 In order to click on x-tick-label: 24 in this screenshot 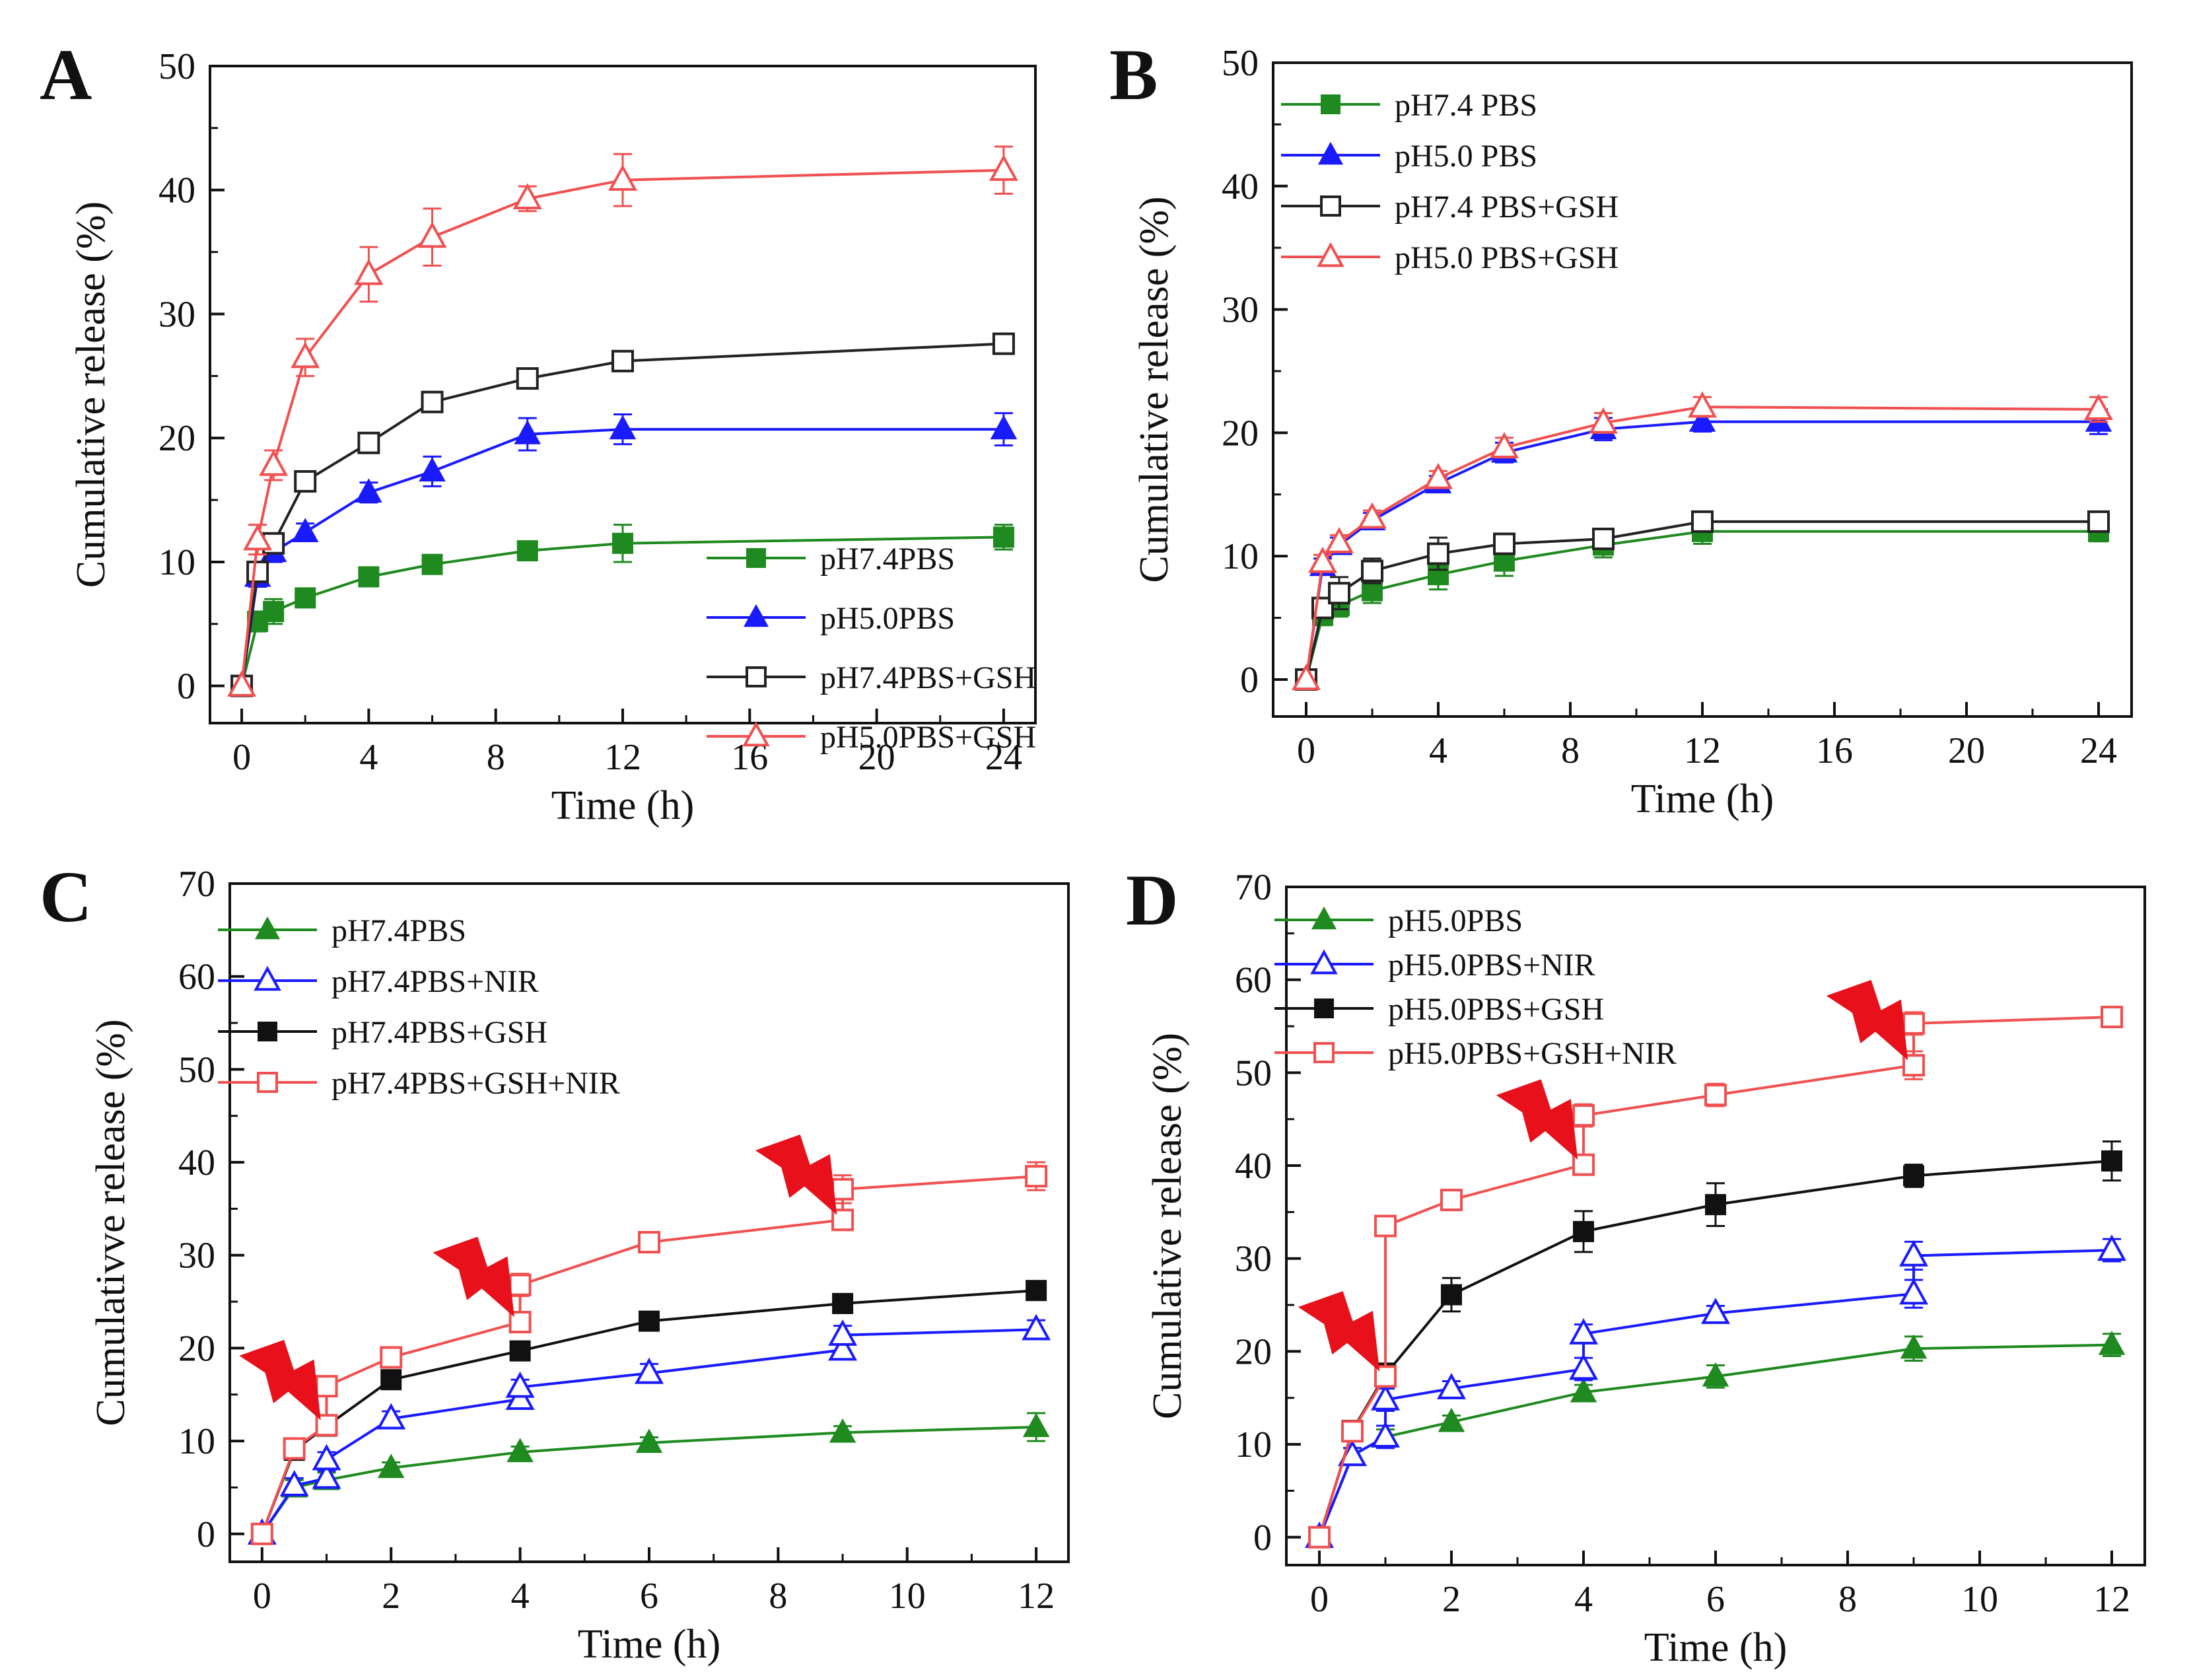, I will do `click(1004, 757)`.